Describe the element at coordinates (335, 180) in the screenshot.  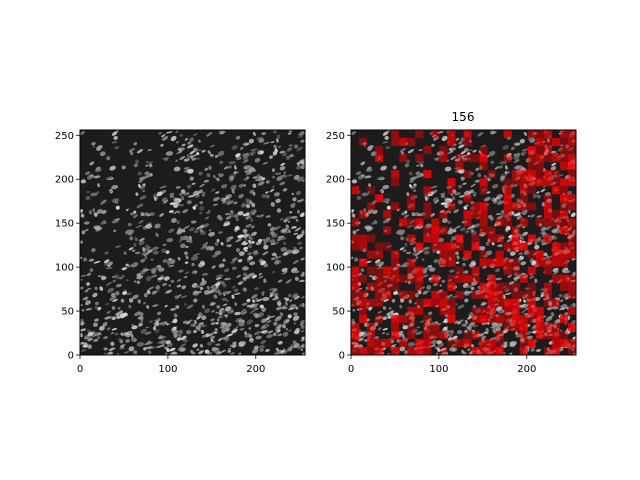
I see `y-tick-label: 200` at that location.